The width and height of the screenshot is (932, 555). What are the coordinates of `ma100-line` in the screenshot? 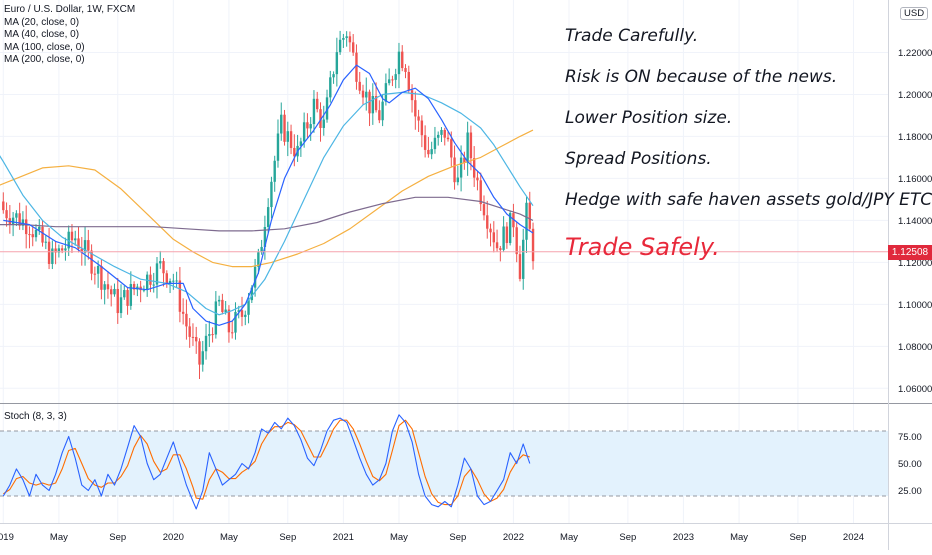 It's located at (267, 198).